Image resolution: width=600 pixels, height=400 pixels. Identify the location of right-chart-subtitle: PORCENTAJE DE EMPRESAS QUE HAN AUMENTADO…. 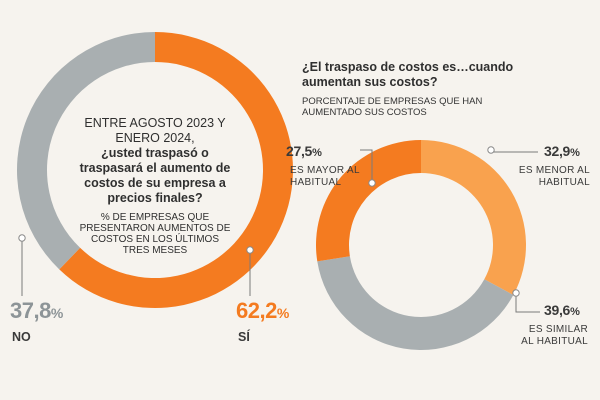
(392, 107).